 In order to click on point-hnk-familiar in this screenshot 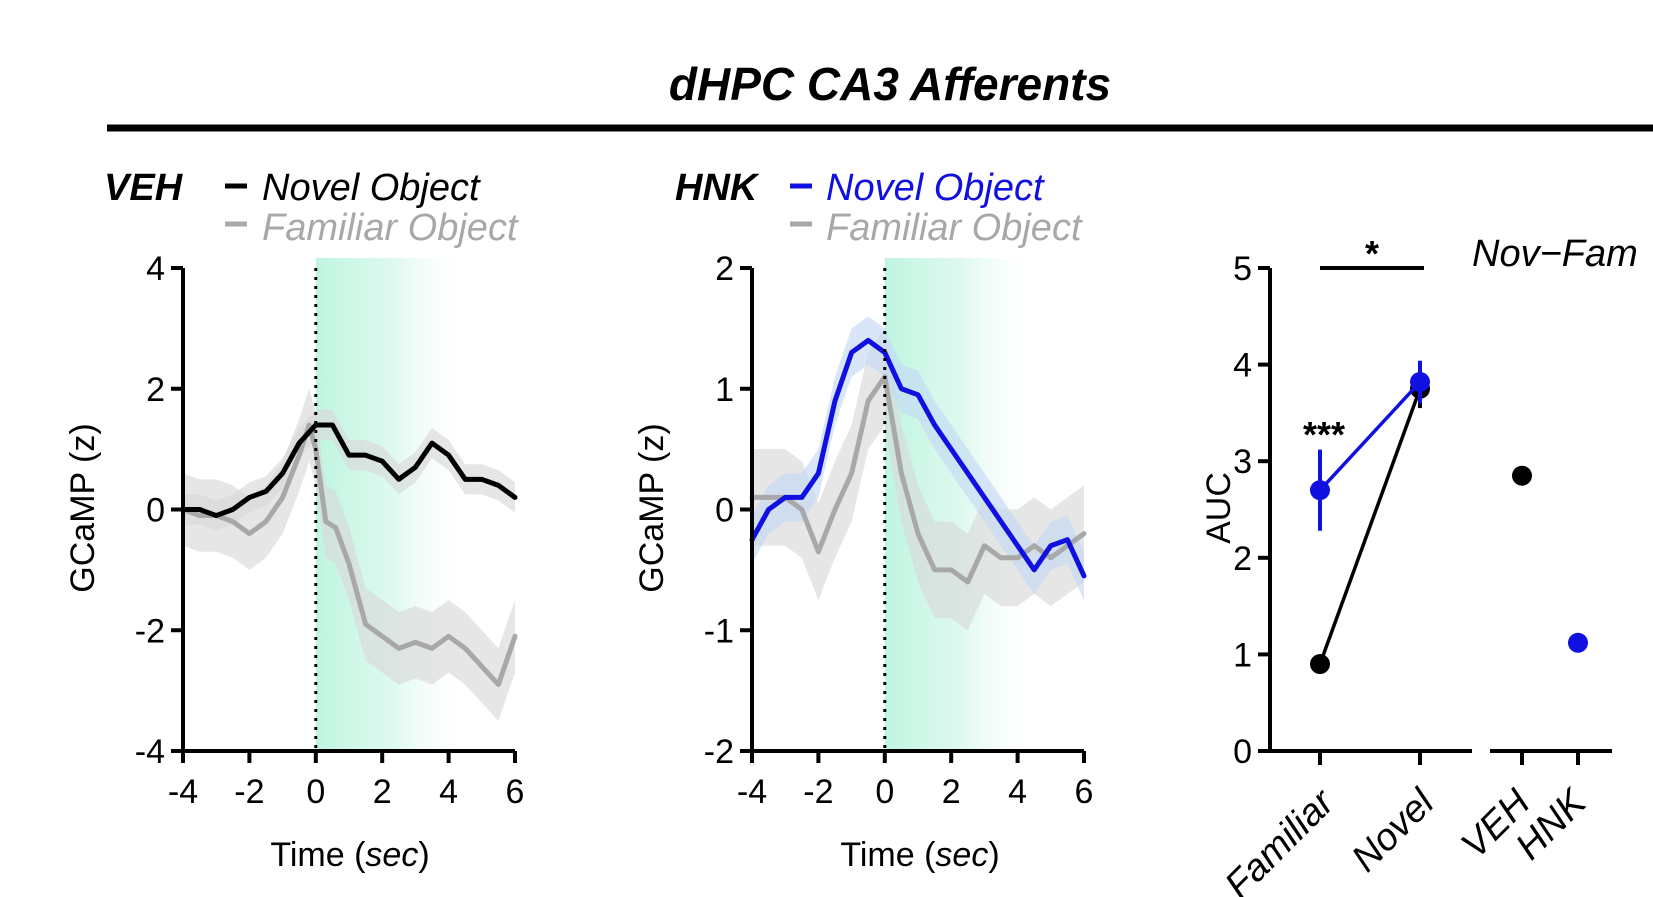, I will do `click(1320, 490)`.